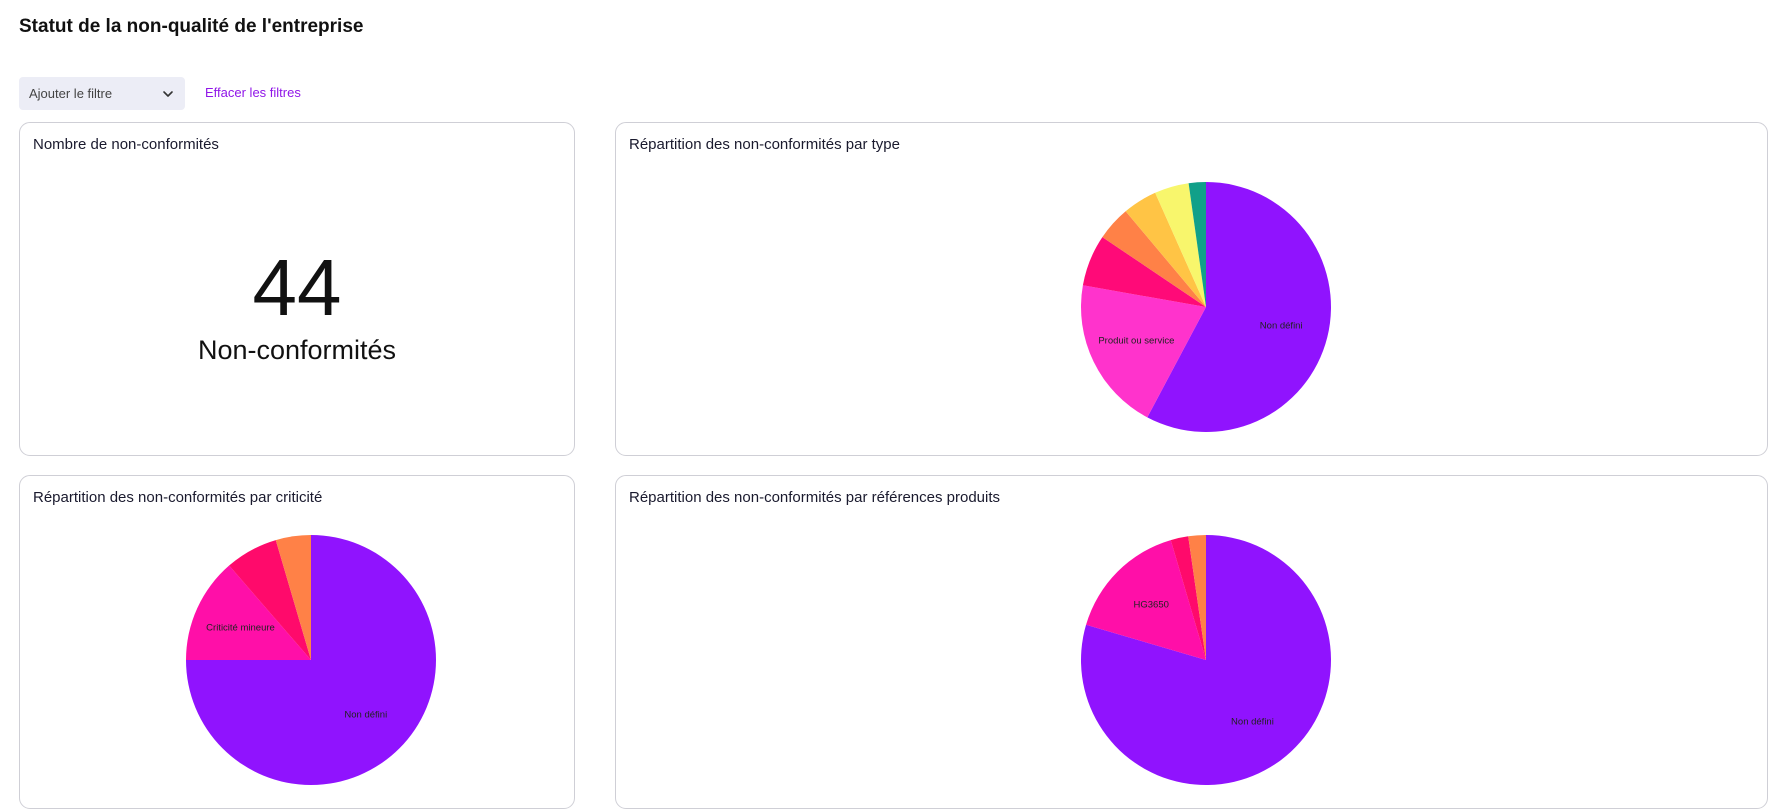  I want to click on nonconformity-count-label: Non-conformités, so click(297, 350).